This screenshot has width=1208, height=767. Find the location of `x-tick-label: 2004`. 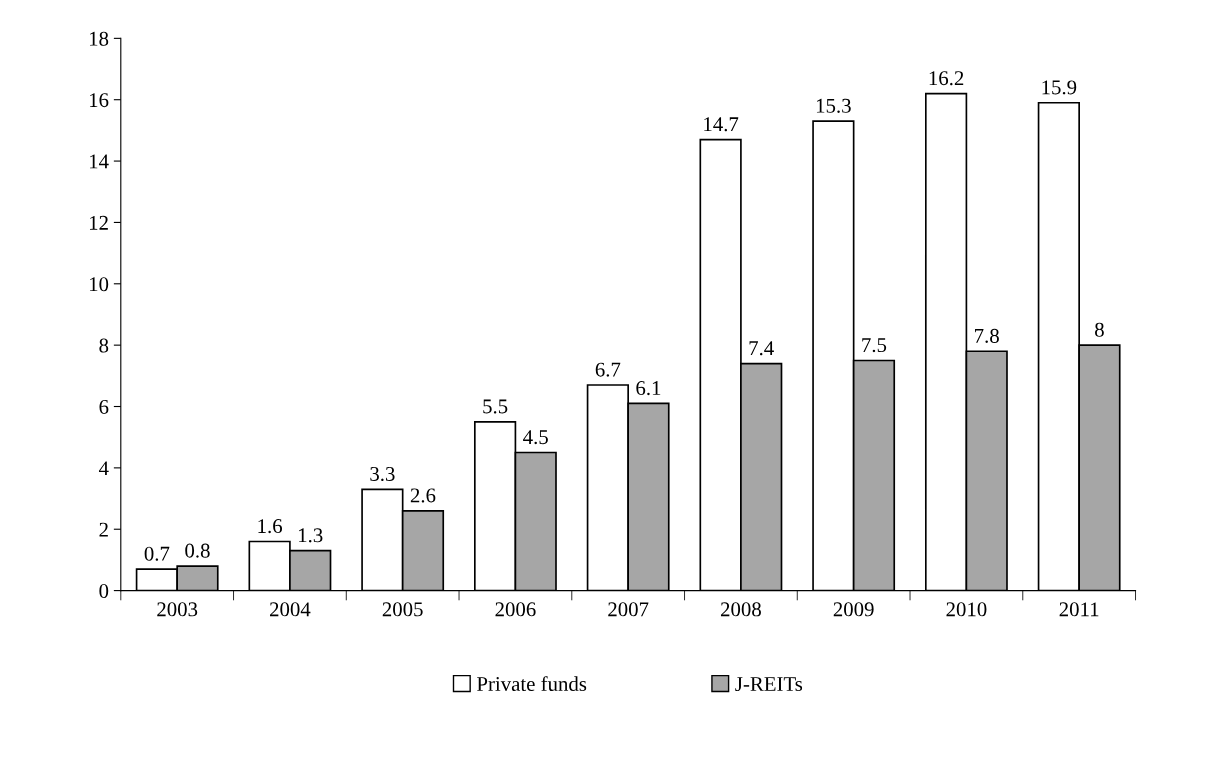

x-tick-label: 2004 is located at coordinates (290, 609).